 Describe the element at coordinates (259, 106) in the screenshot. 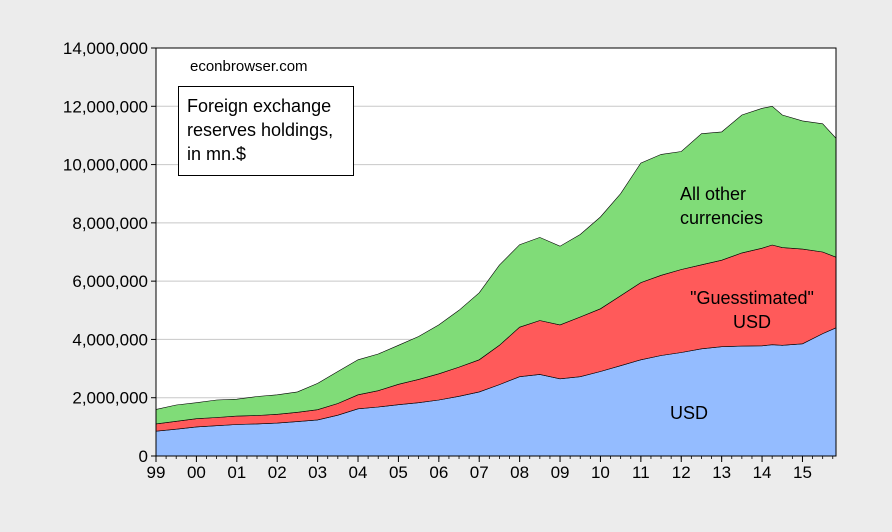

I see `annotation-line-1: Foreign exchange` at that location.